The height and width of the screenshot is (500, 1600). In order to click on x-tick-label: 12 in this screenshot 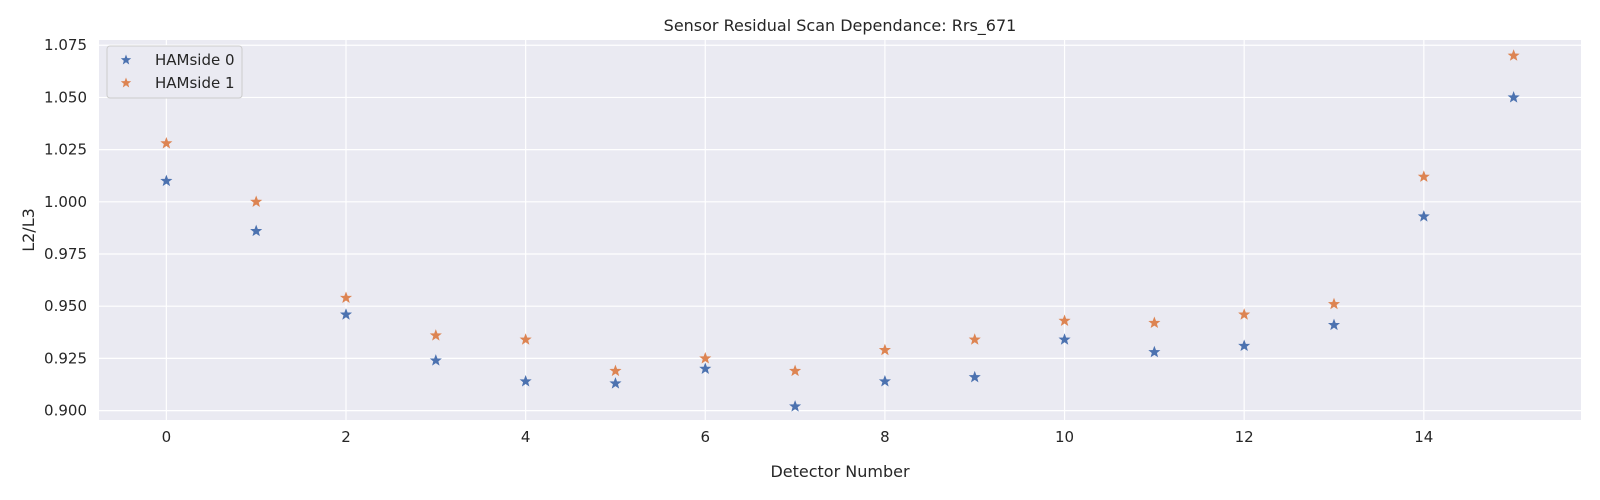, I will do `click(1244, 437)`.